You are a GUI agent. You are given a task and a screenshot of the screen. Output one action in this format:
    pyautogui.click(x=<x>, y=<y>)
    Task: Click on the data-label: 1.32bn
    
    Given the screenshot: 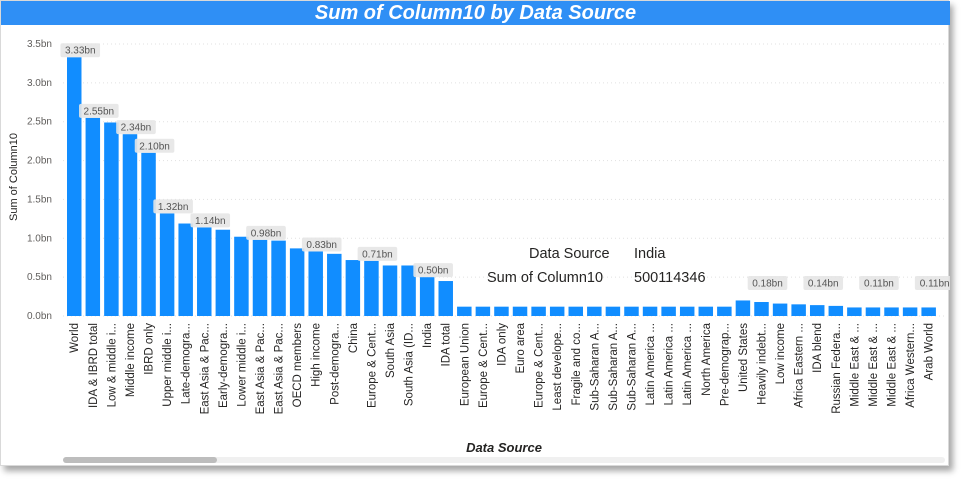 What is the action you would take?
    pyautogui.click(x=173, y=207)
    